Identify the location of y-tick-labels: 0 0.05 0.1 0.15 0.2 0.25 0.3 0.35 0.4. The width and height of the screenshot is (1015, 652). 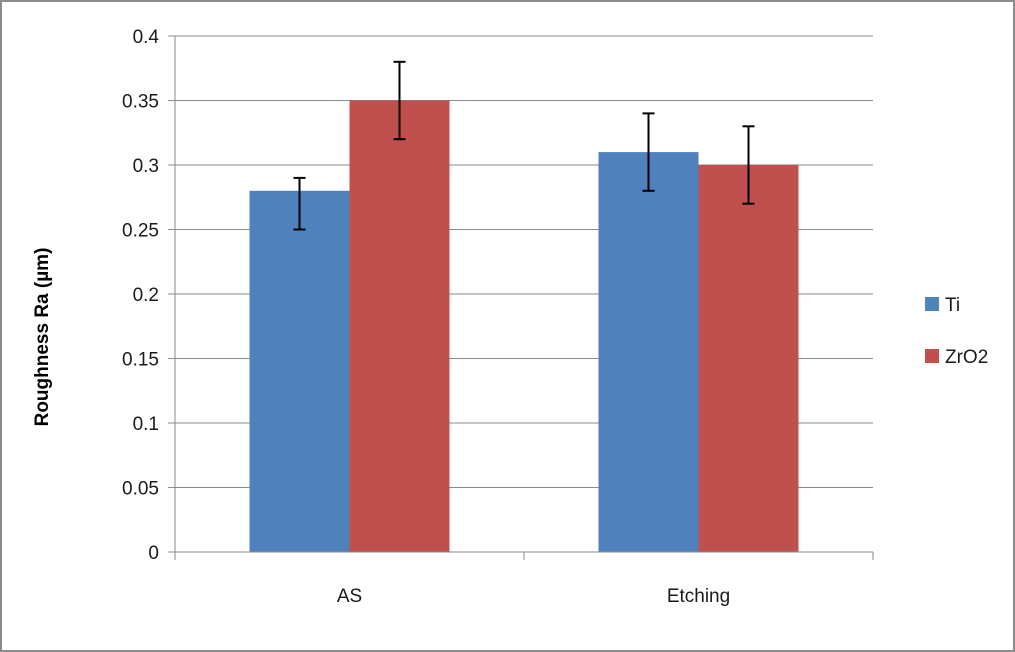
(140, 295).